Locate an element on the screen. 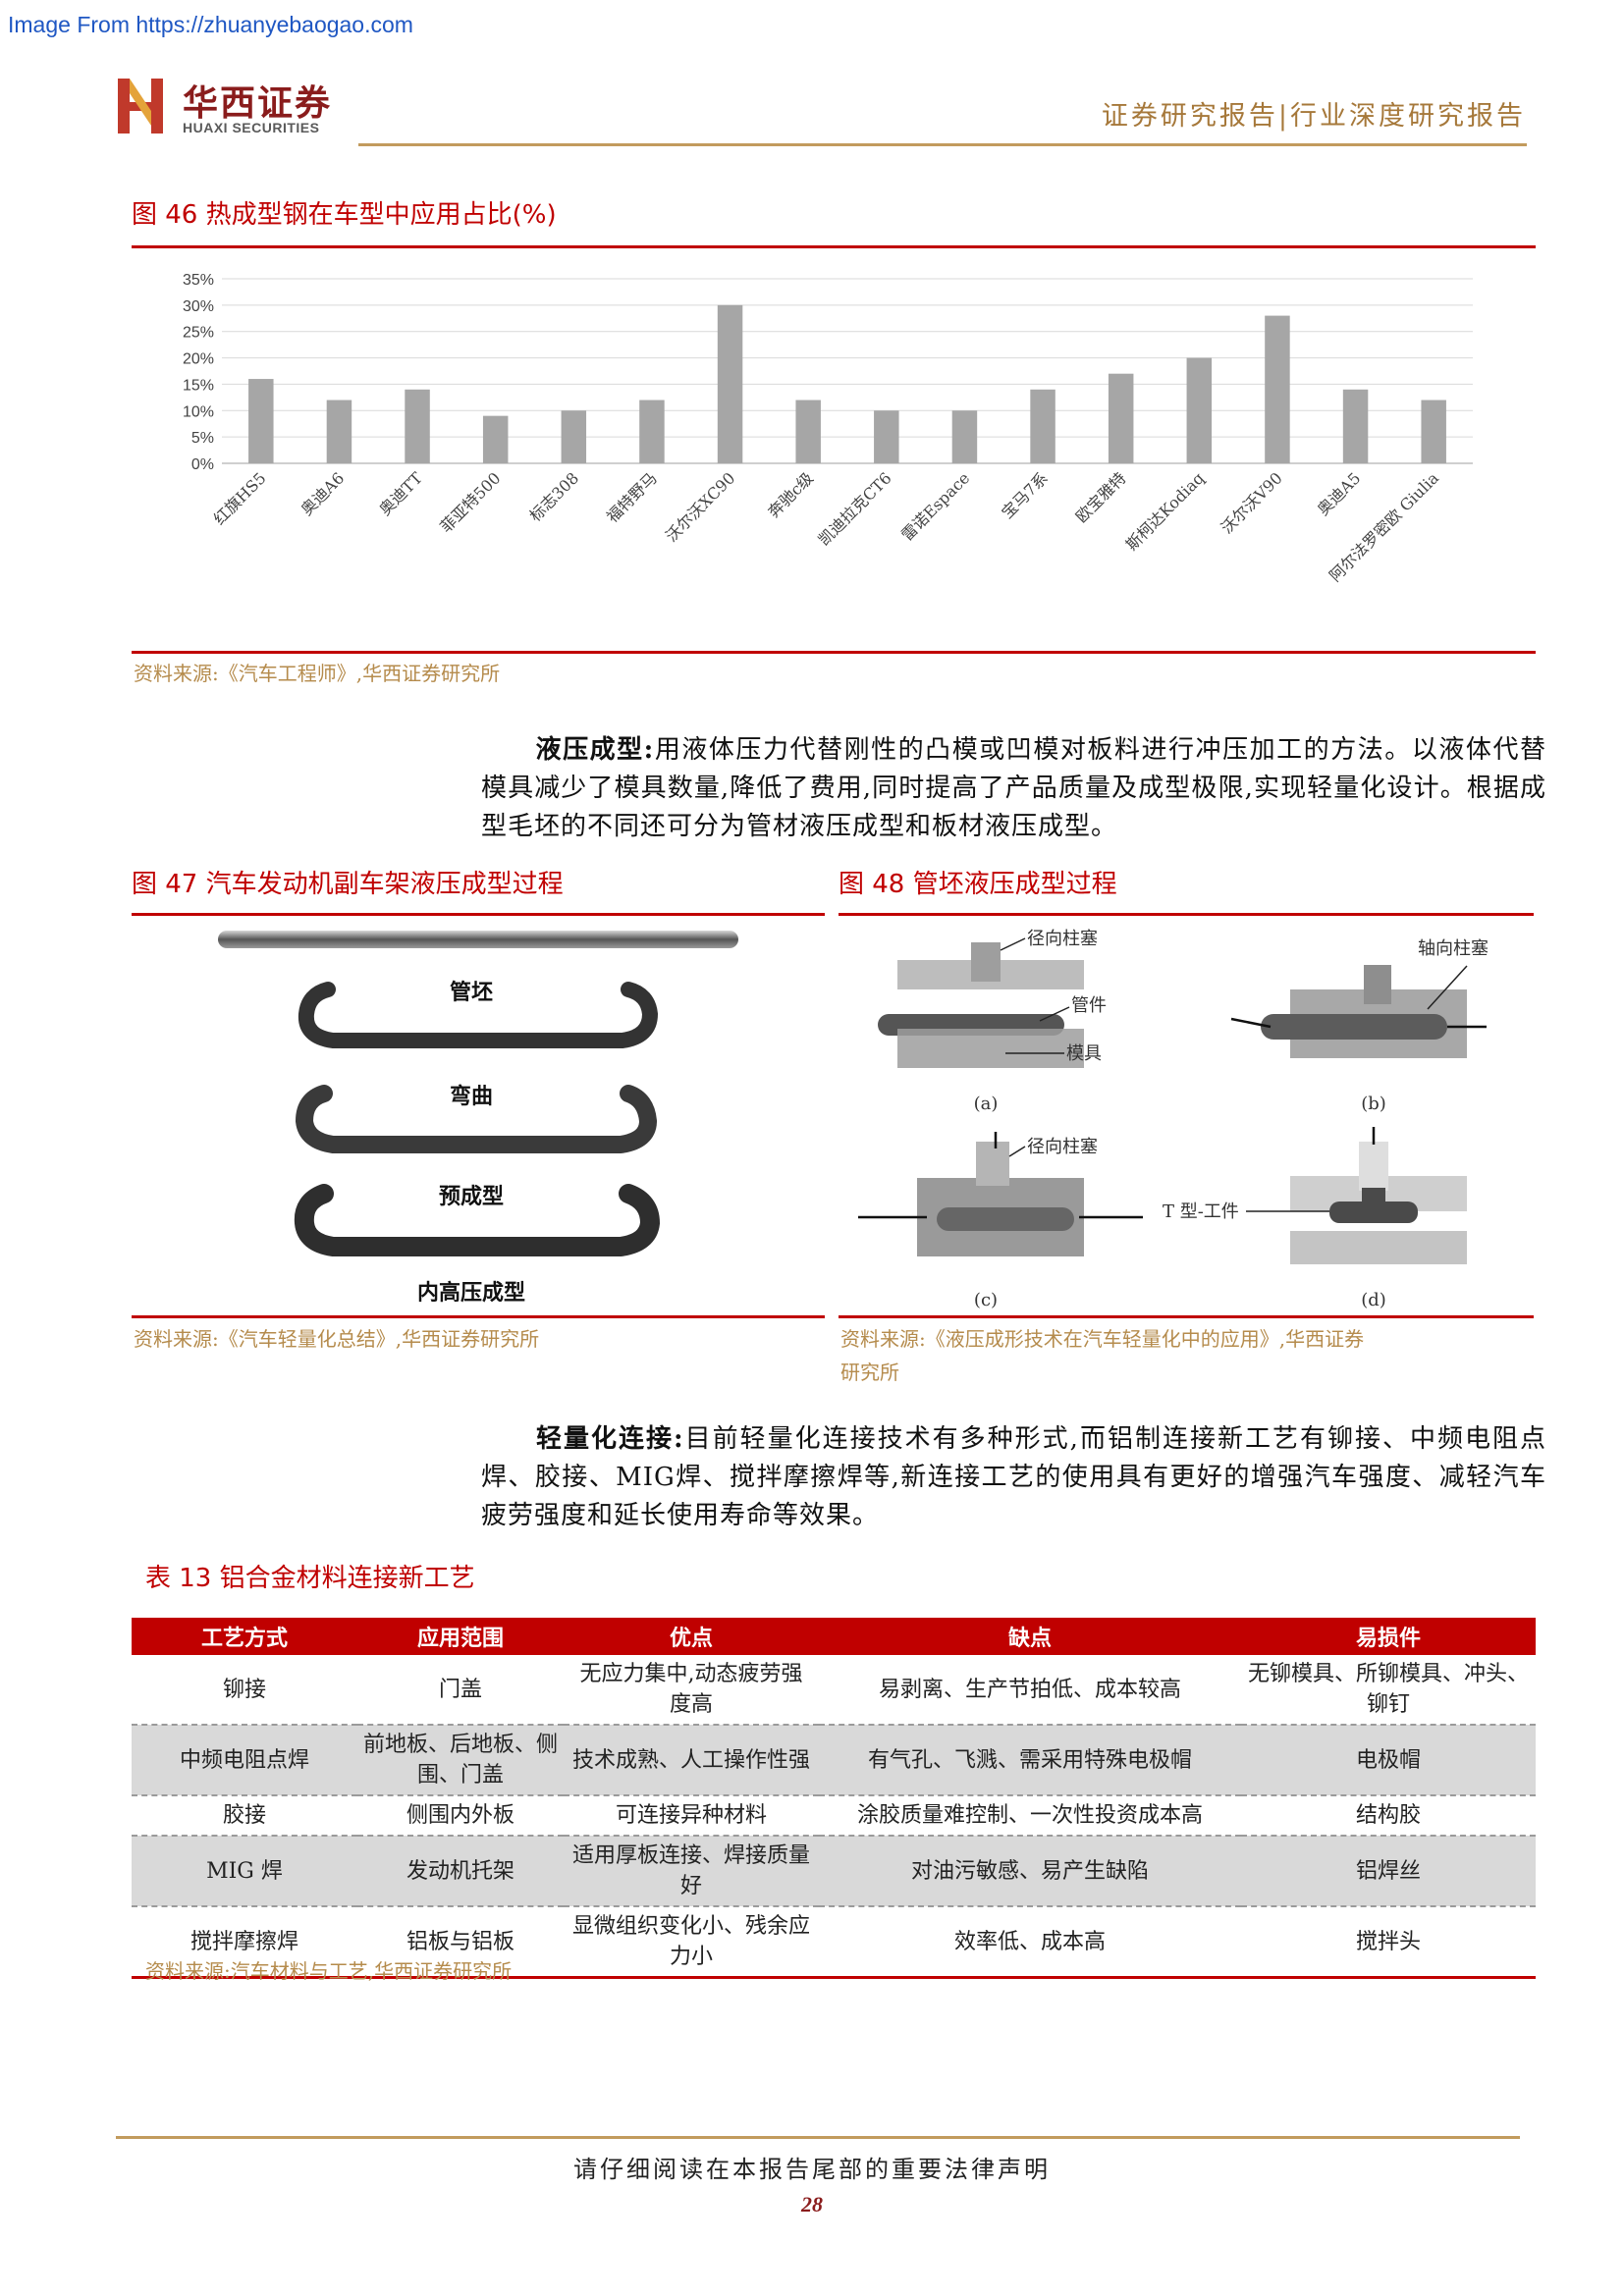 Image resolution: width=1624 pixels, height=2296 pixels. x-tick-label: 斯柯达Kodiaq is located at coordinates (1165, 511).